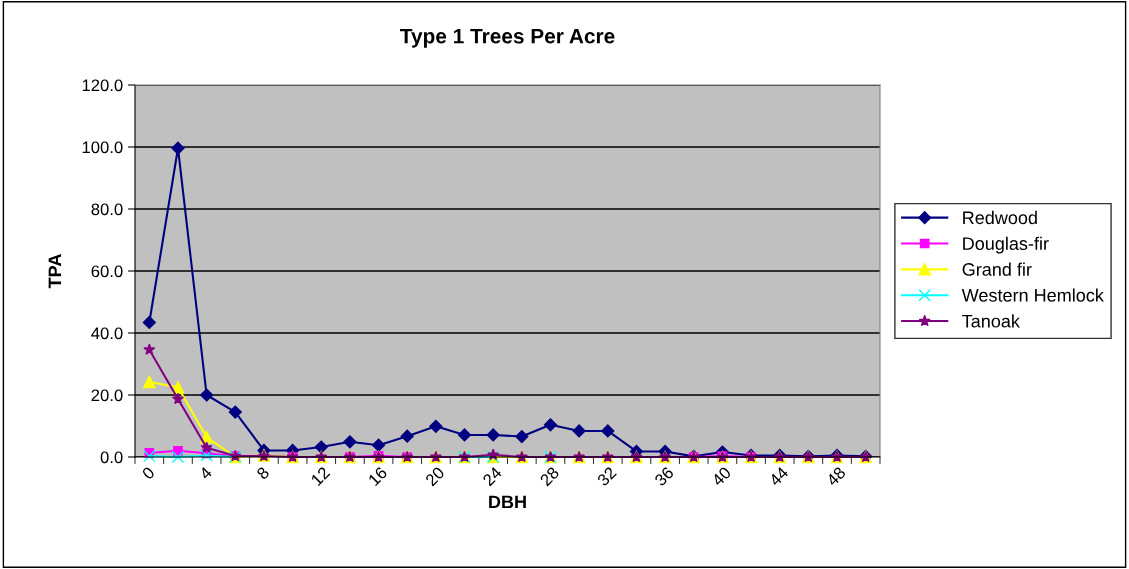 The width and height of the screenshot is (1129, 569). Describe the element at coordinates (102, 85) in the screenshot. I see `y-tick-label: 120.0` at that location.